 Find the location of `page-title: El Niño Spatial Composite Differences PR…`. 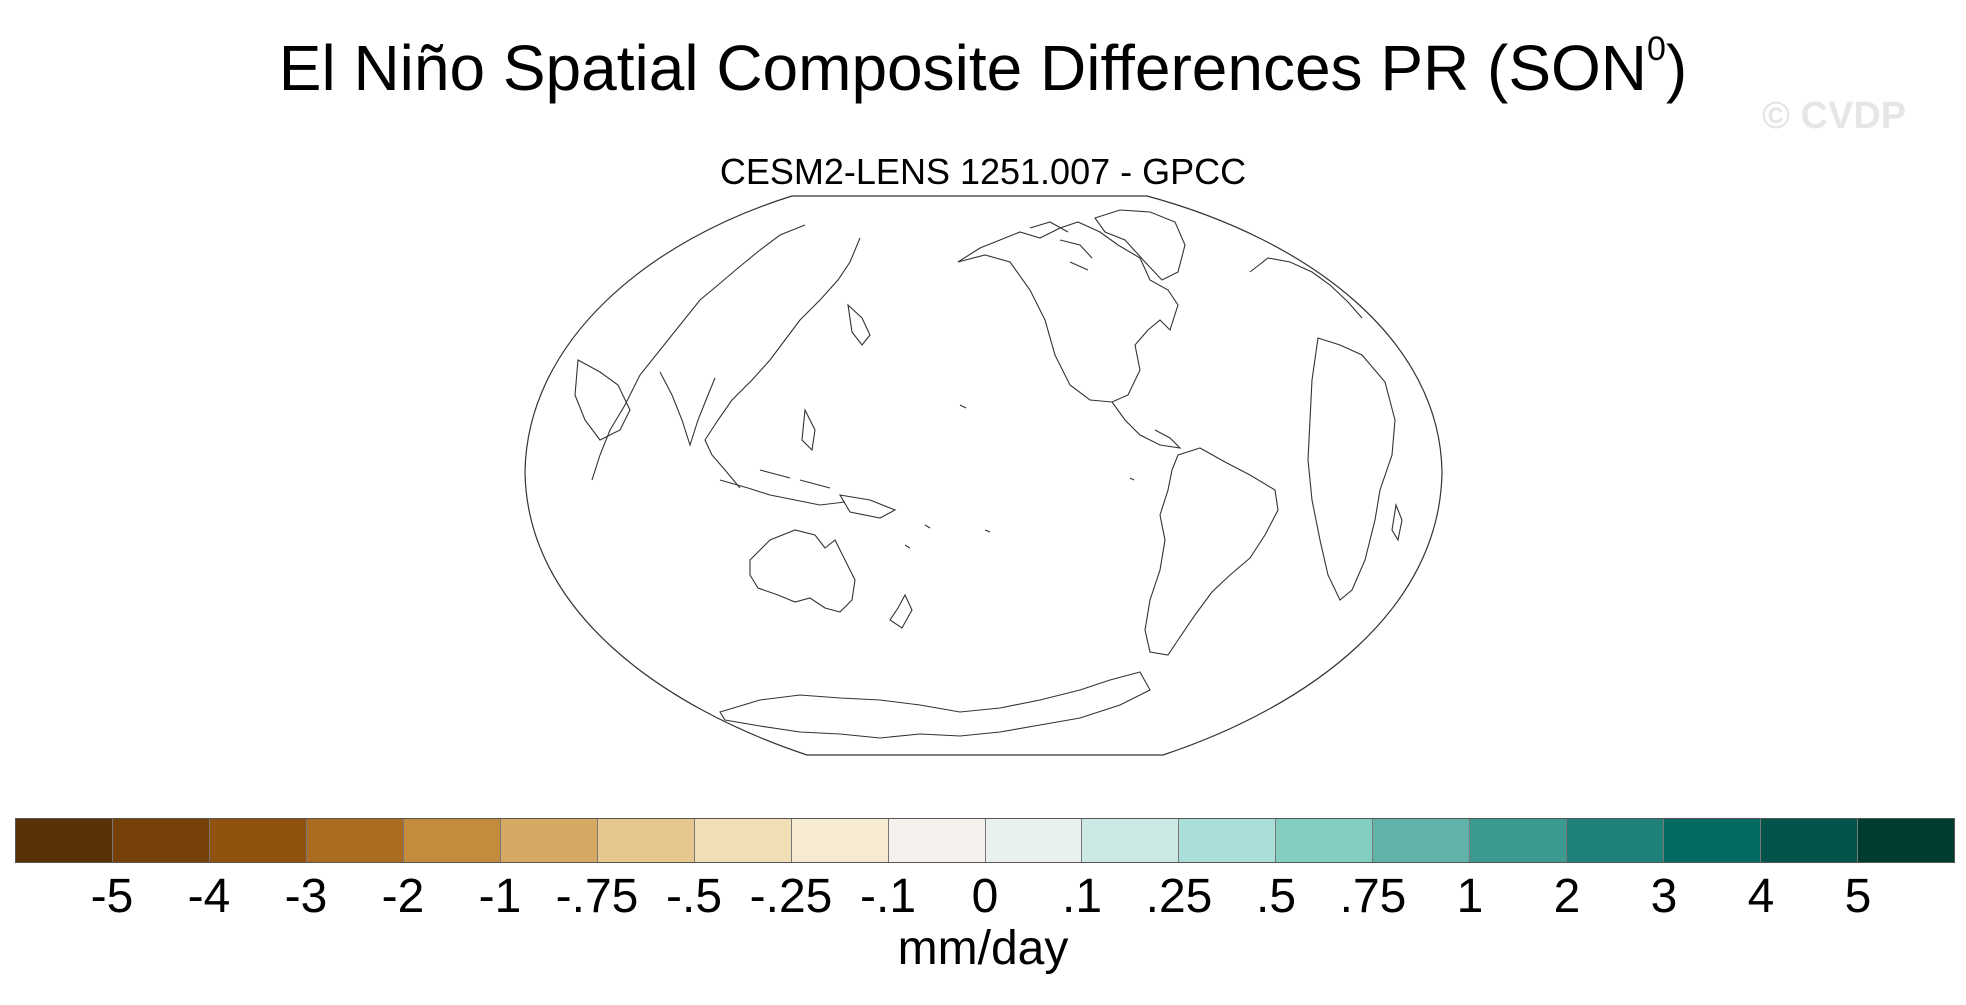

page-title: El Niño Spatial Composite Differences PR… is located at coordinates (983, 68).